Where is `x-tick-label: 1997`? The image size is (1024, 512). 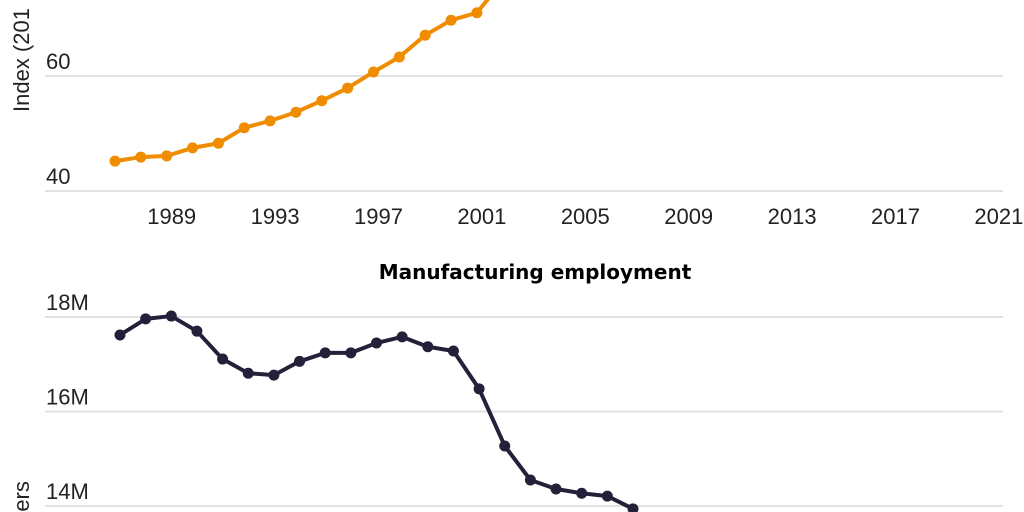 x-tick-label: 1997 is located at coordinates (378, 216).